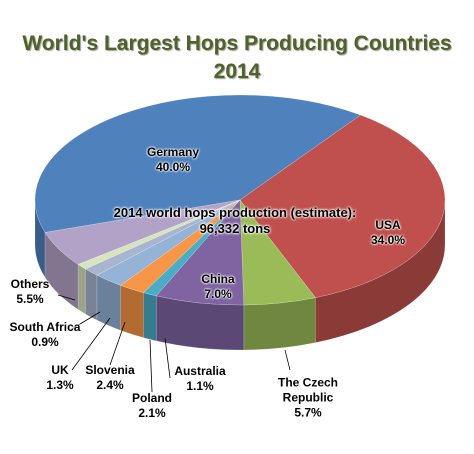 This screenshot has width=474, height=454. I want to click on value-label: 1.3%, so click(60, 385).